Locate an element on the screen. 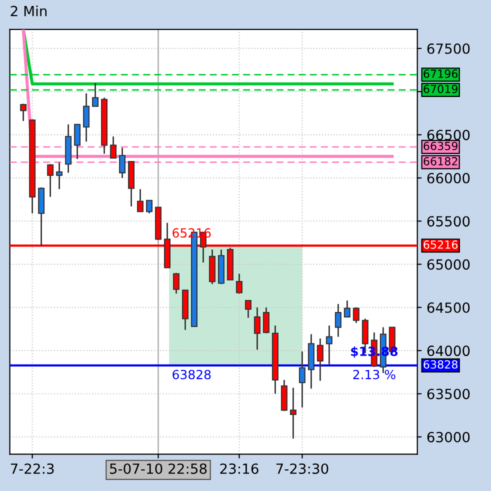 This screenshot has height=491, width=491. y-tick-label: 63000 is located at coordinates (448, 437).